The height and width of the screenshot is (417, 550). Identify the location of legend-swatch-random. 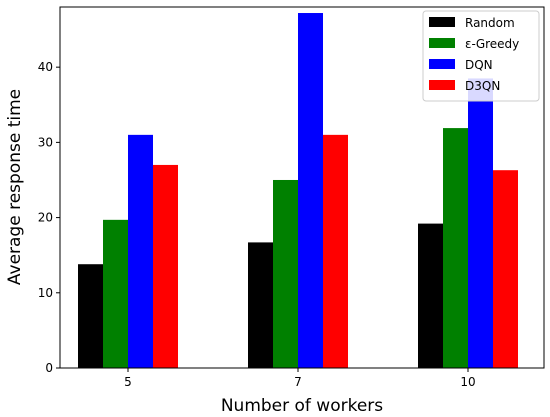
(442, 22).